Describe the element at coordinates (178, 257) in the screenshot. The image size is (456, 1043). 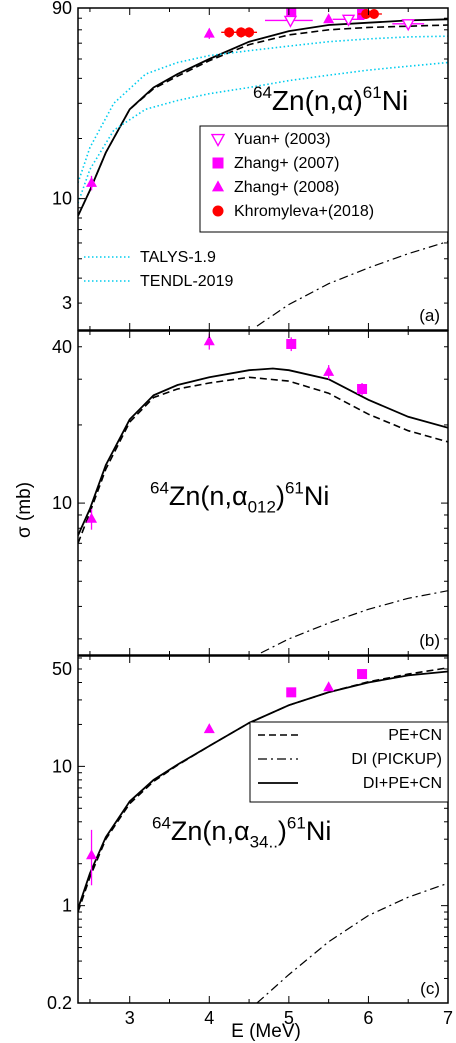
I see `legend-label: TALYS-1.9` at that location.